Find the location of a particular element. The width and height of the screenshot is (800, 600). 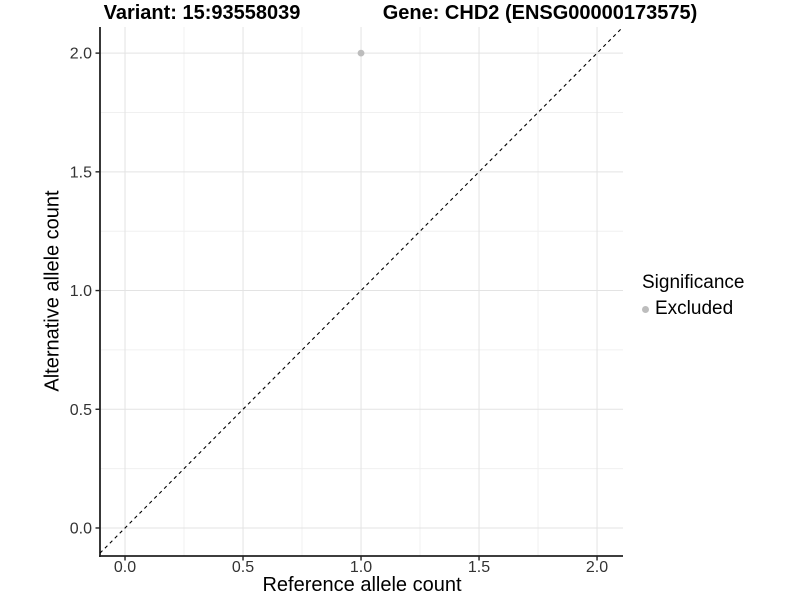

legend-item-label: Excluded is located at coordinates (694, 308).